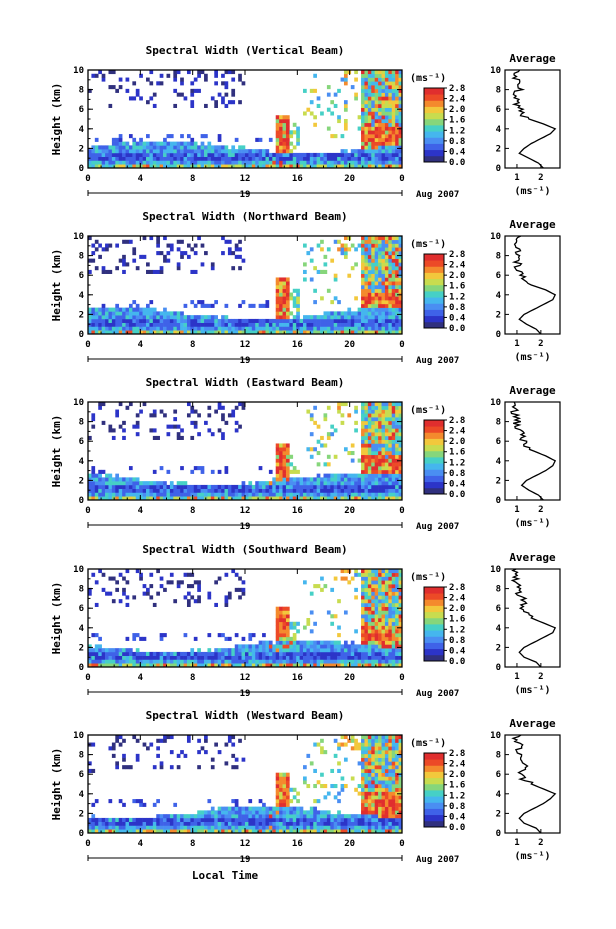 The height and width of the screenshot is (929, 616). What do you see at coordinates (82, 462) in the screenshot?
I see `y-tick-label: 4` at bounding box center [82, 462].